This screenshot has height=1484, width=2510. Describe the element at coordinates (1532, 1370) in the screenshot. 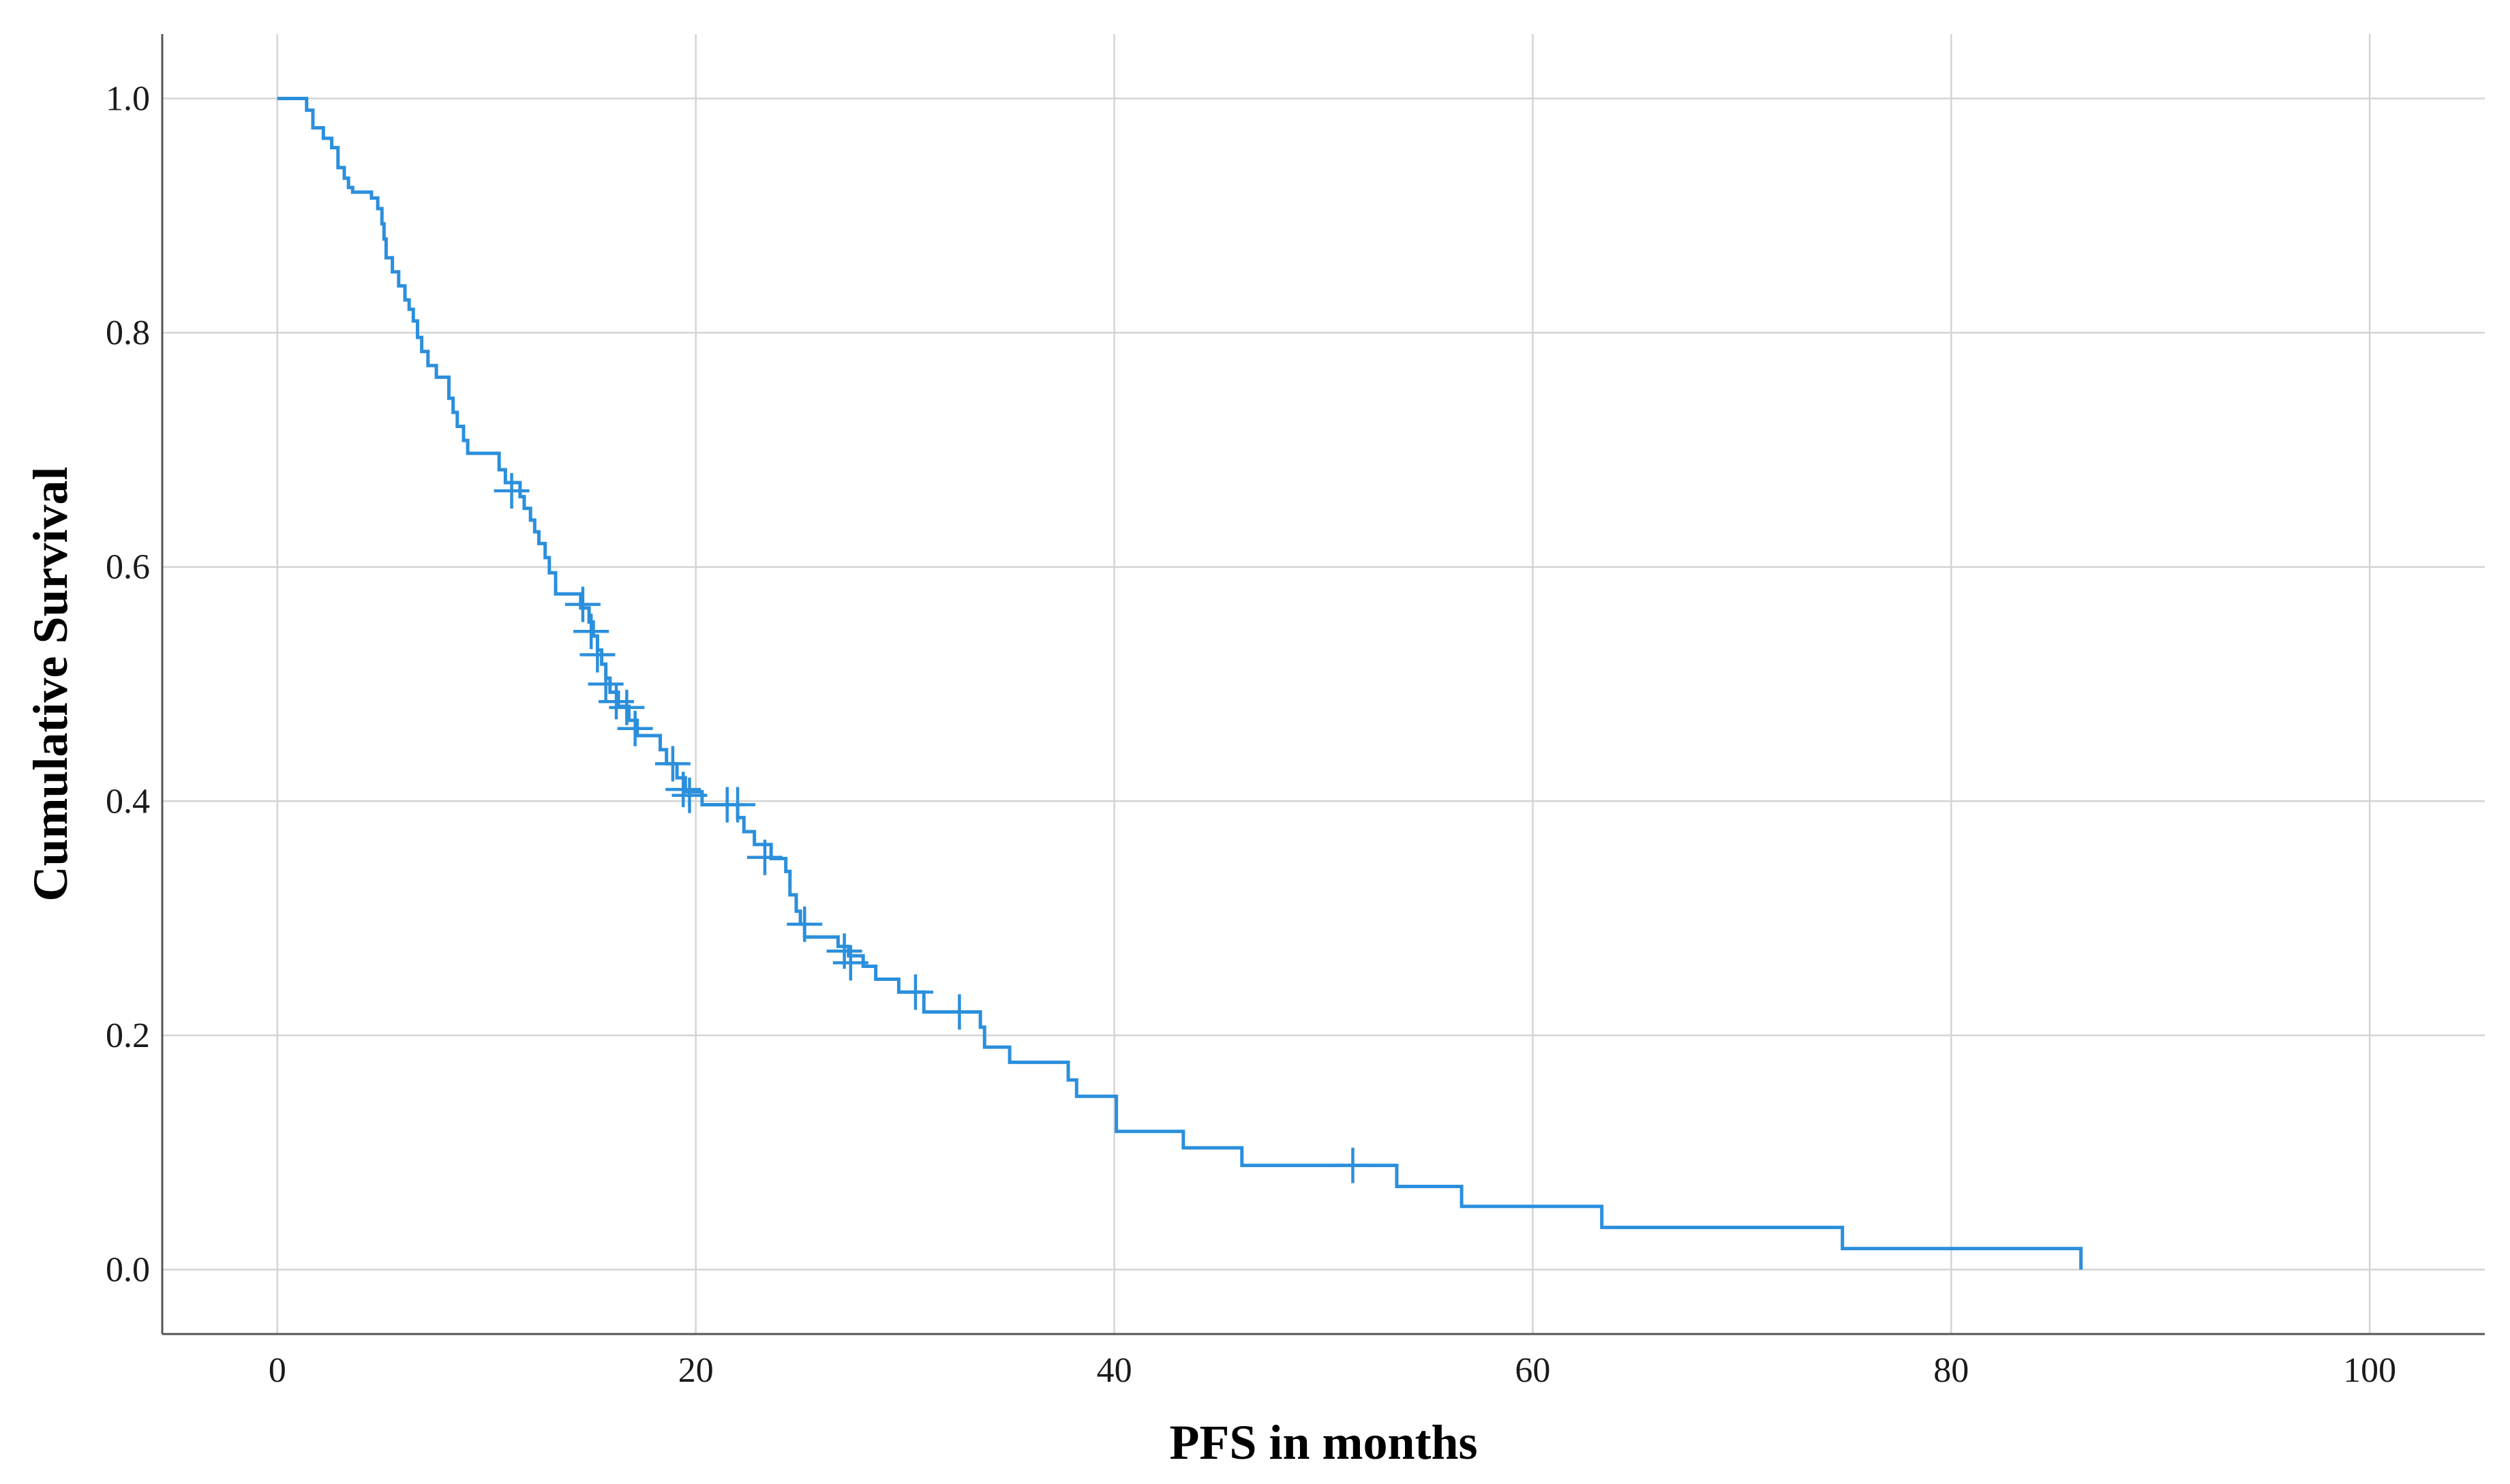

I see `x-tick-label: 60` at that location.